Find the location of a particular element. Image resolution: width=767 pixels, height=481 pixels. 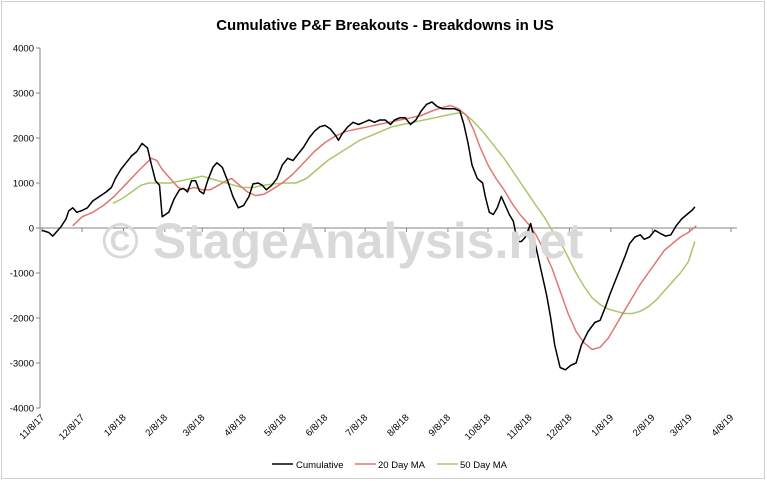

x-tick-label: 1/8/18 is located at coordinates (115, 425).